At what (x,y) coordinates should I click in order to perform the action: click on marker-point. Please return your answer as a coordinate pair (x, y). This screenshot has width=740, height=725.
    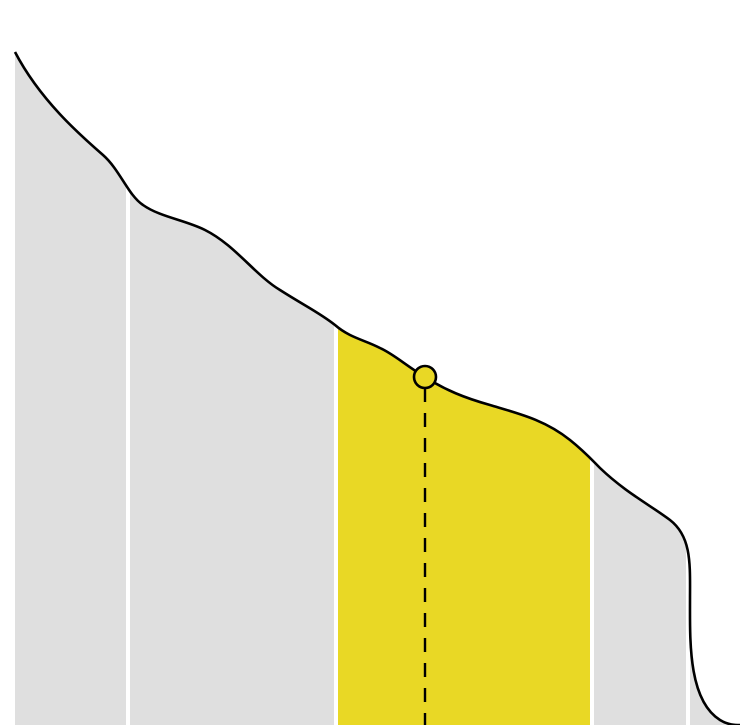
    Looking at the image, I should click on (425, 377).